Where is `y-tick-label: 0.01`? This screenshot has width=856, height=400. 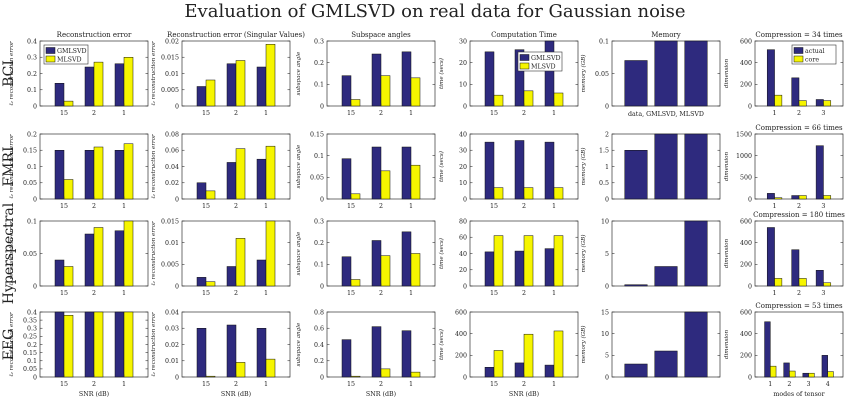
y-tick-label: 0.01 is located at coordinates (172, 243).